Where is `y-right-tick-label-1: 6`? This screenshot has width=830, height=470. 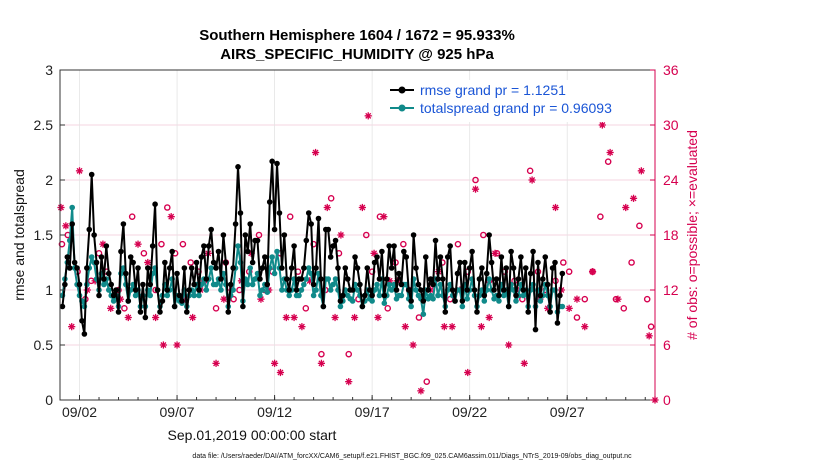 y-right-tick-label-1: 6 is located at coordinates (667, 345).